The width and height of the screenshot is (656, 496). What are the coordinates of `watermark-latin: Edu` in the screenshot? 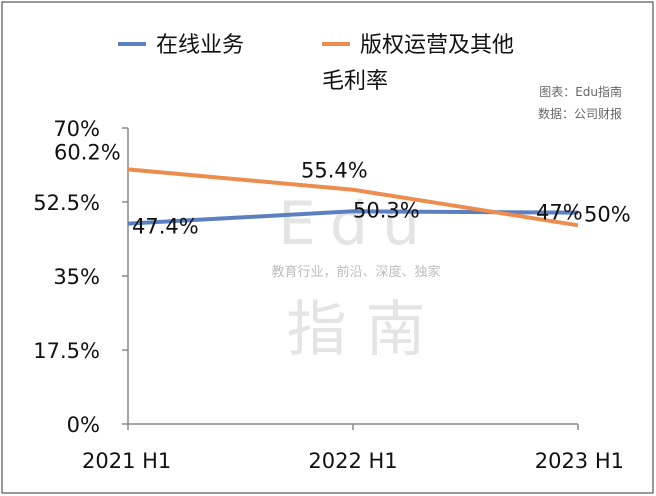 It's located at (356, 224).